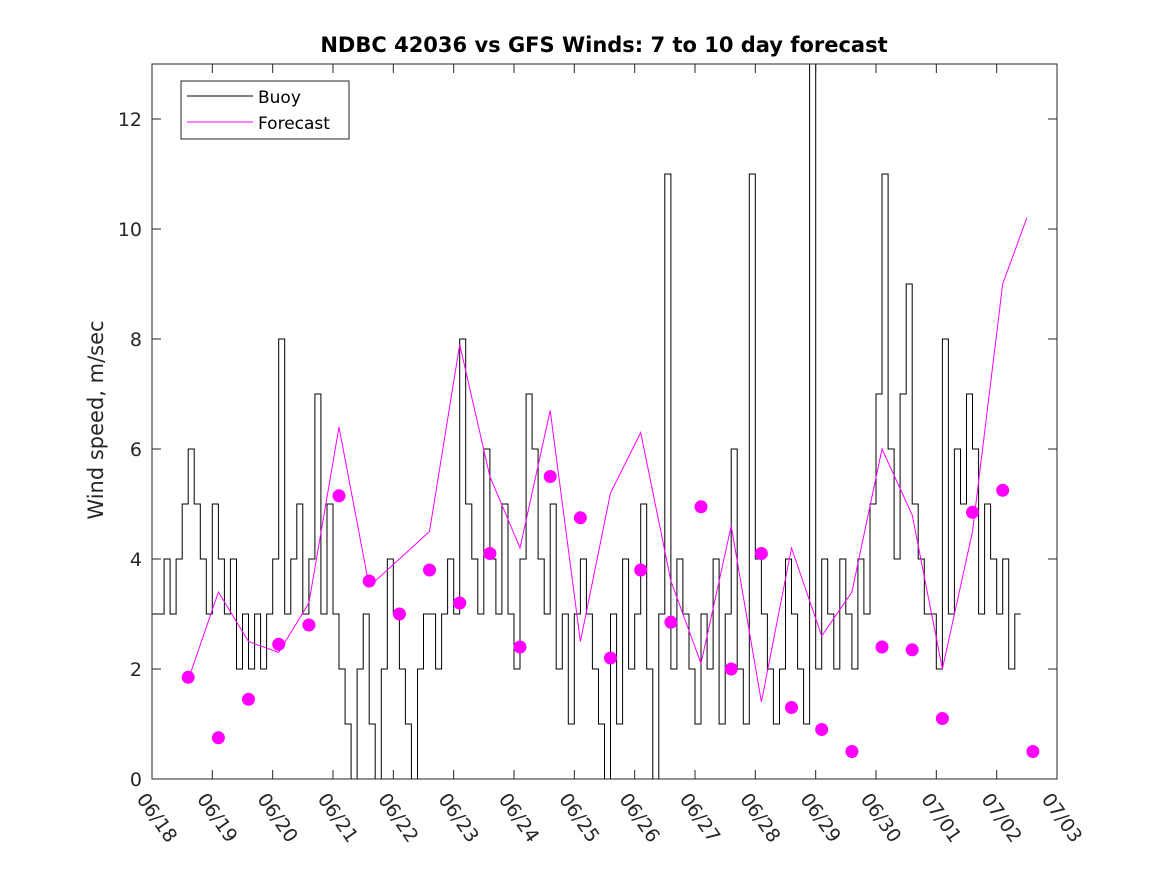 The image size is (1167, 875). I want to click on y-axis-label: Wind speed, m/sec, so click(96, 419).